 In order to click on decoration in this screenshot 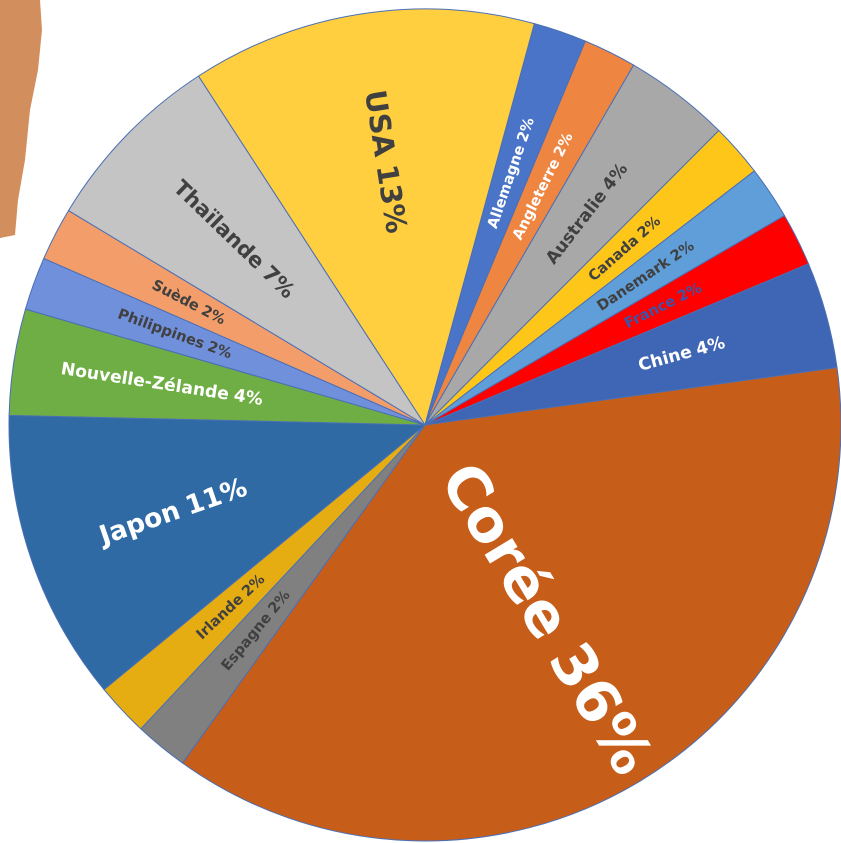, I will do `click(21, 119)`.